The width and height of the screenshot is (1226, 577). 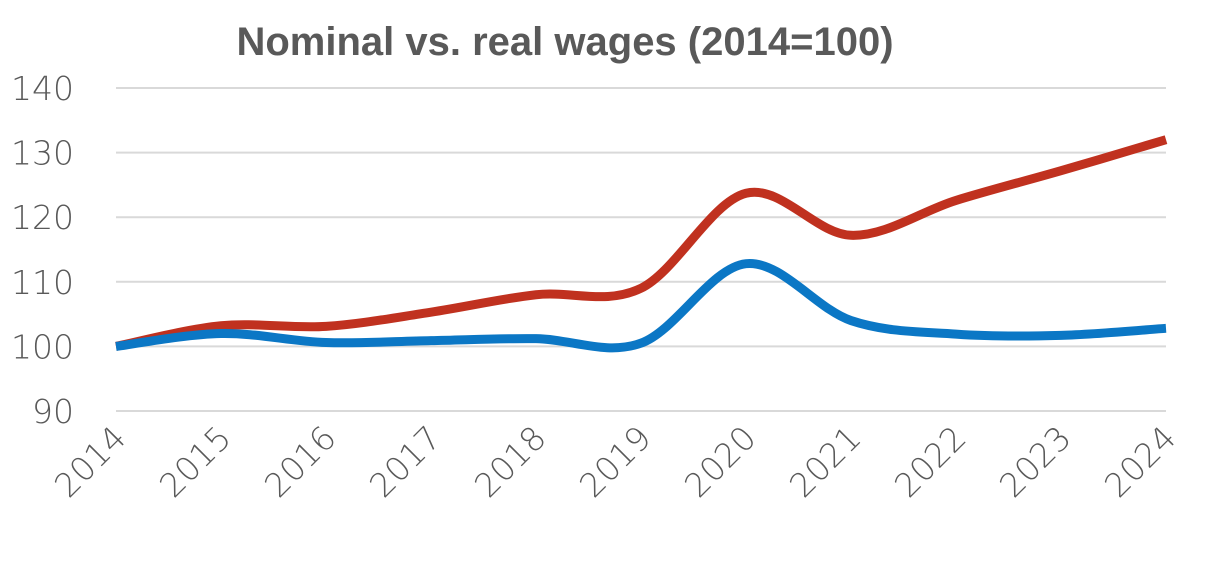 What do you see at coordinates (42, 282) in the screenshot?
I see `y-tick-label: 110` at bounding box center [42, 282].